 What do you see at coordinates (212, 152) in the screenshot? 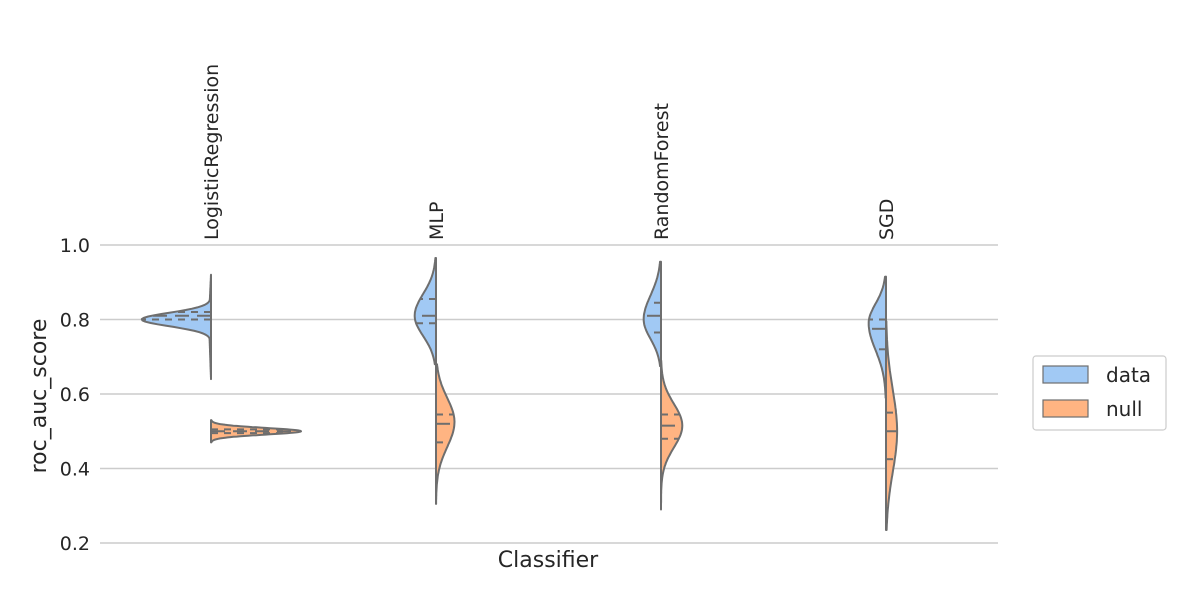
I see `category-label: LogisticRegression` at bounding box center [212, 152].